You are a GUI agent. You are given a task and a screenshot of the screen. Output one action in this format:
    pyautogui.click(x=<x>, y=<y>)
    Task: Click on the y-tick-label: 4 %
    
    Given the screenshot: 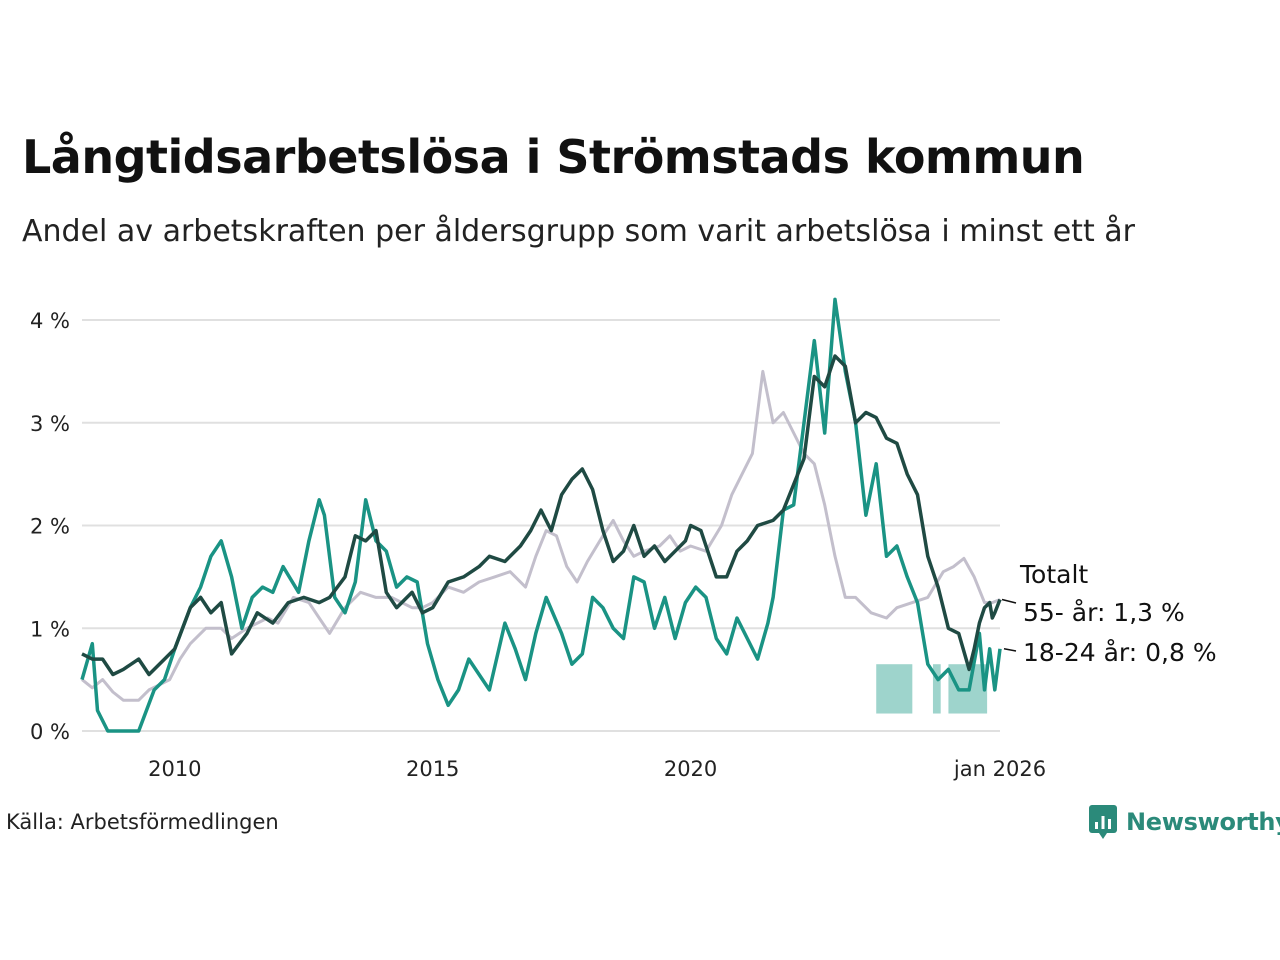 What is the action you would take?
    pyautogui.click(x=50, y=321)
    